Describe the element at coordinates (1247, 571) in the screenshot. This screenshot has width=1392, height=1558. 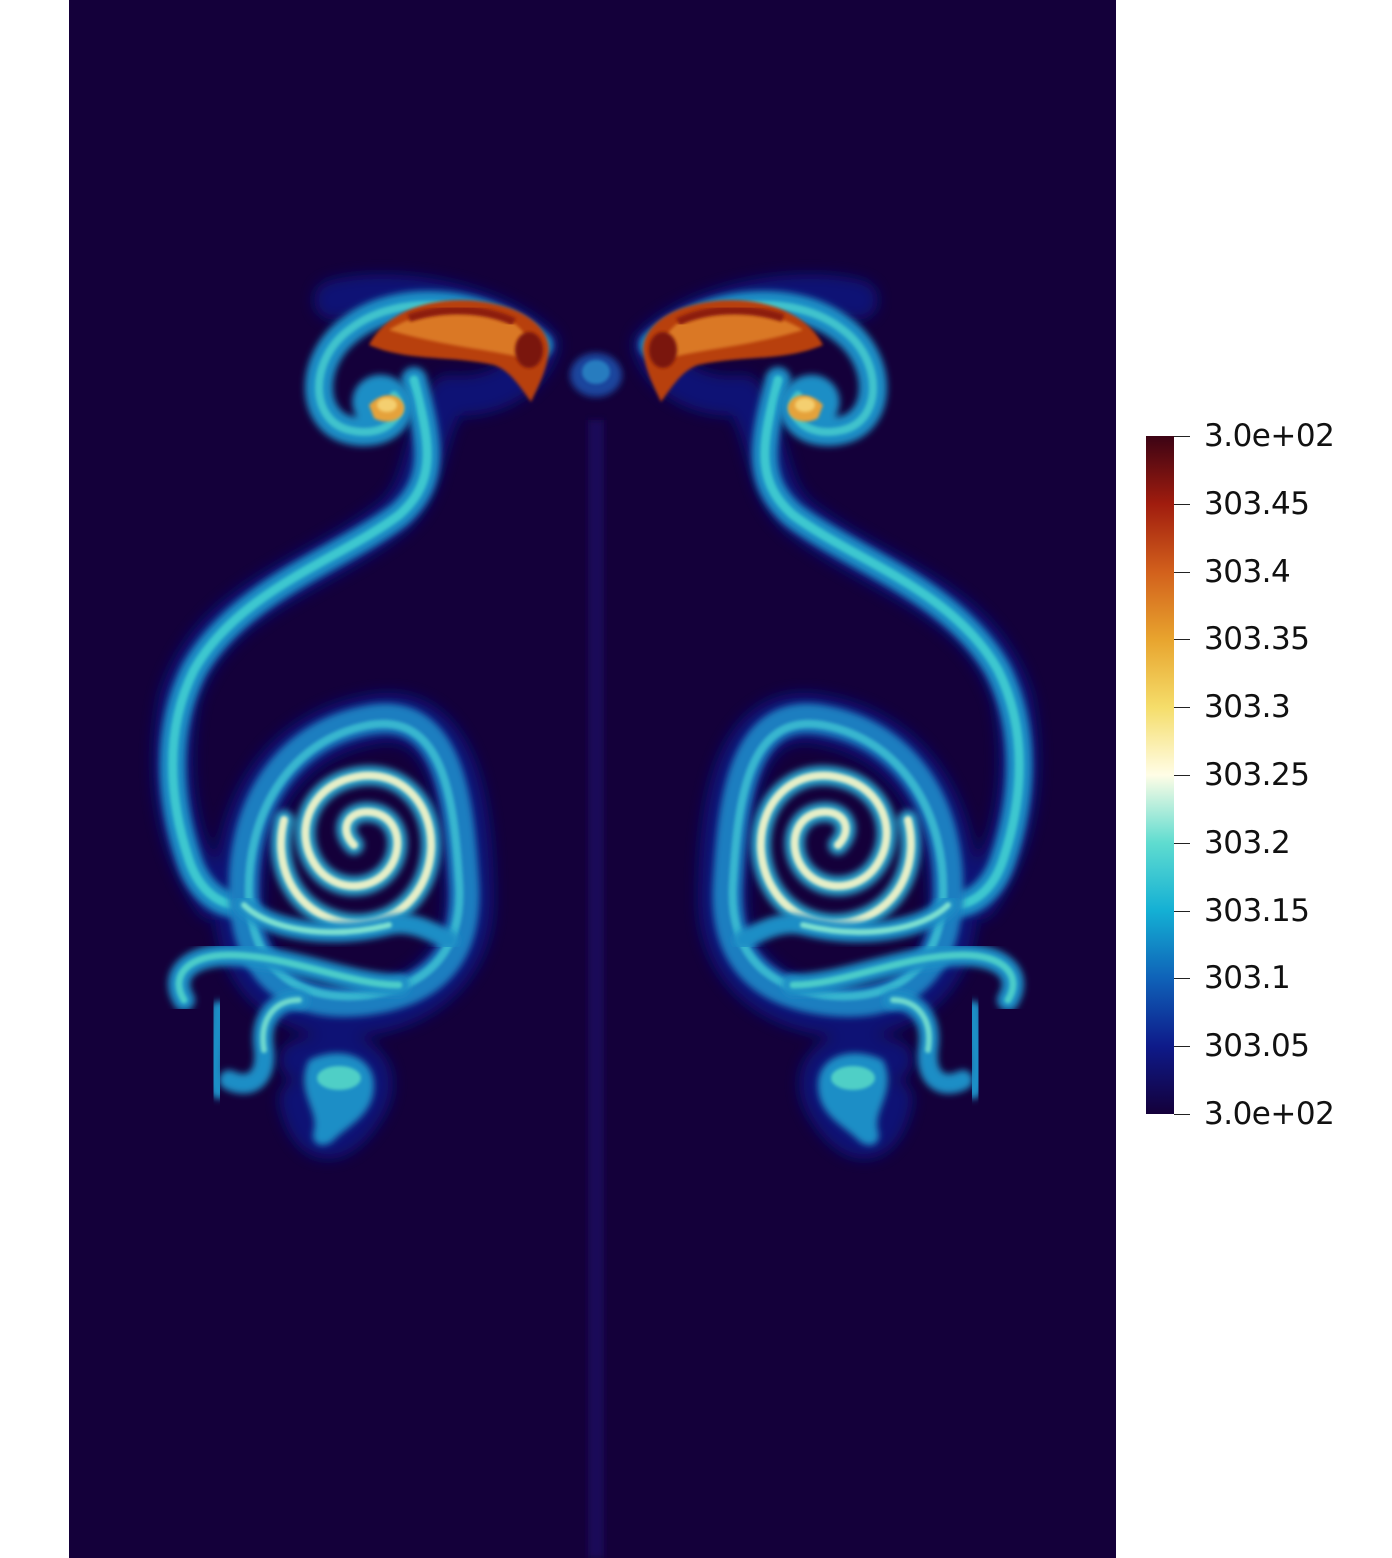
I see `colorbar-tick-label: 303.4` at that location.